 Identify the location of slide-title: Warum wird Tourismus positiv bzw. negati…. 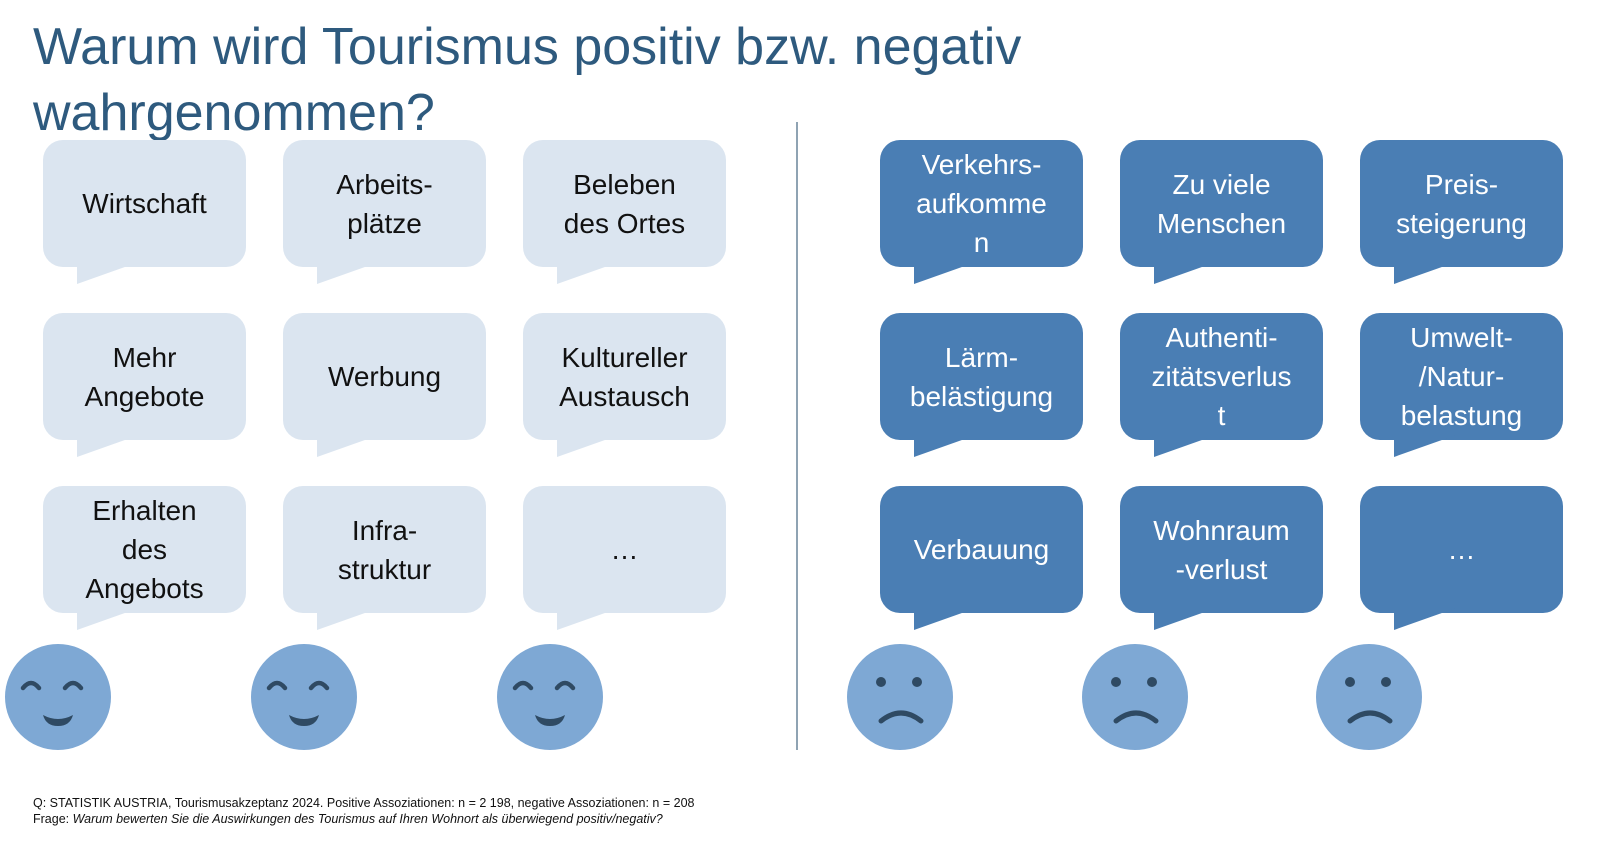
(527, 80).